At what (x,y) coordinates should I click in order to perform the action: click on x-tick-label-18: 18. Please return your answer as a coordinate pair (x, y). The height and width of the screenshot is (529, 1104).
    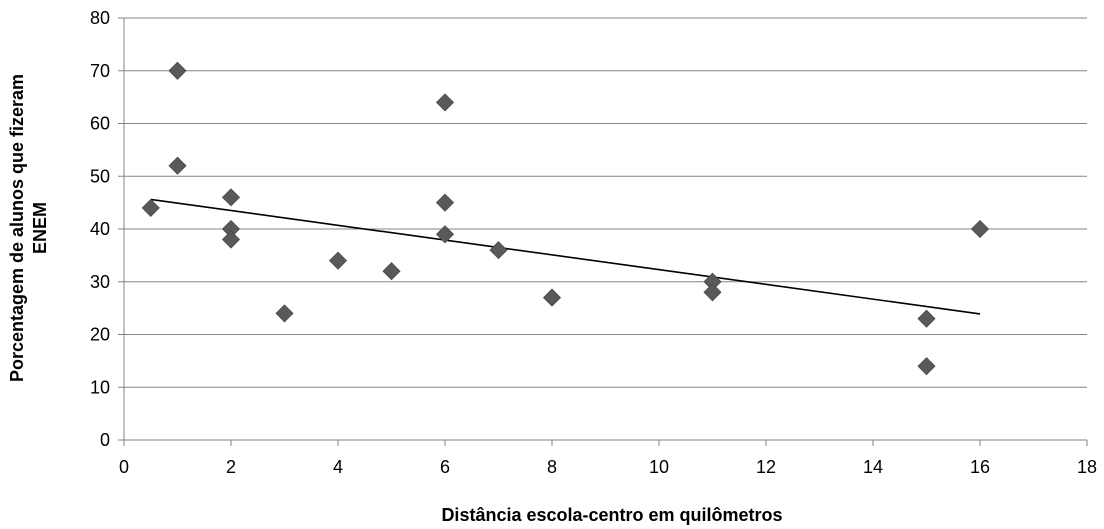
    Looking at the image, I should click on (1087, 467).